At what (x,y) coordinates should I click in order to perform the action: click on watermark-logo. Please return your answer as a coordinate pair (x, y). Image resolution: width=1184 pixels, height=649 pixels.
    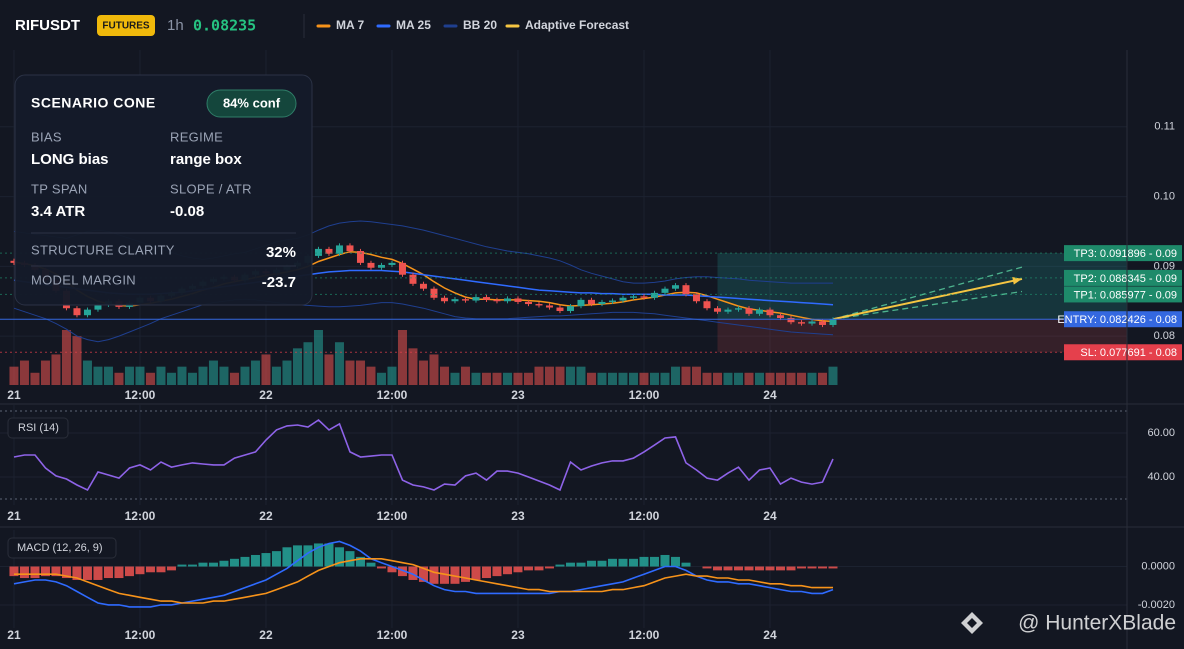
    Looking at the image, I should click on (972, 623).